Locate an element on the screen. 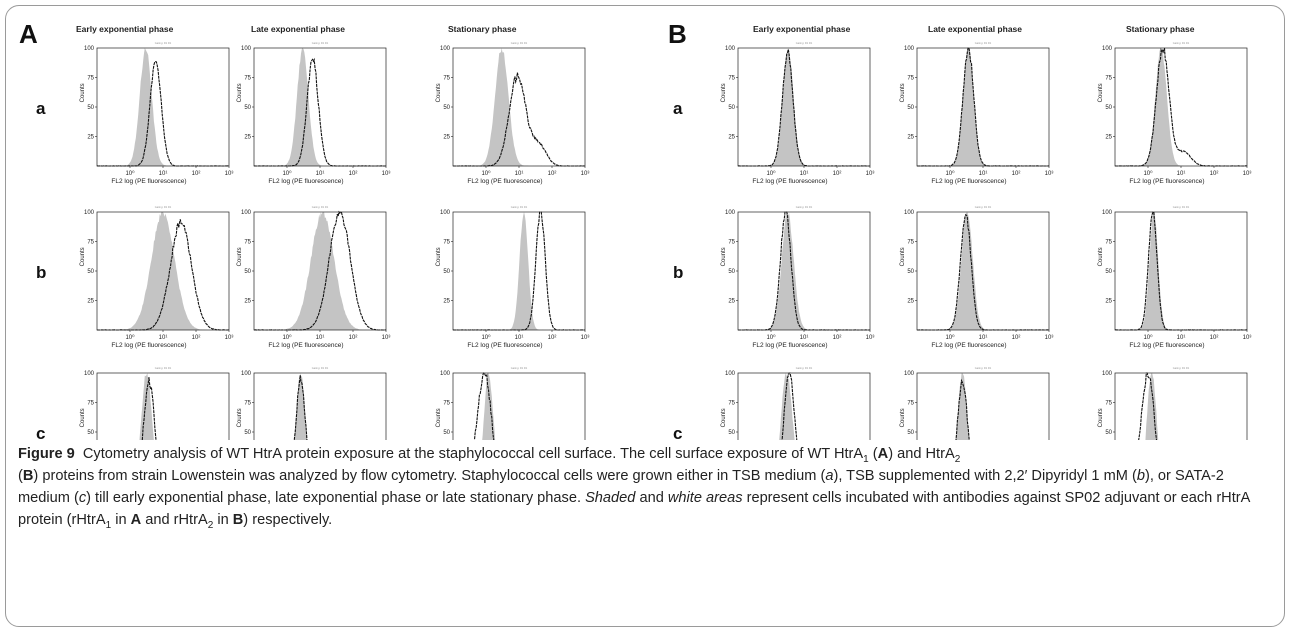 The image size is (1290, 632). phase-title: Stationary phase is located at coordinates (1160, 29).